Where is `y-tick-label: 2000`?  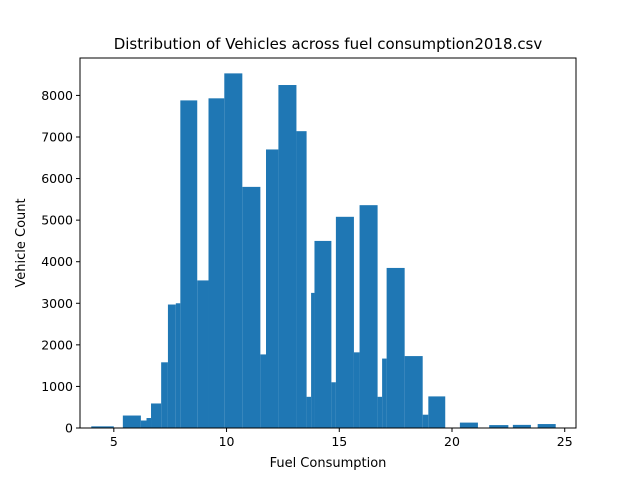
y-tick-label: 2000 is located at coordinates (57, 344).